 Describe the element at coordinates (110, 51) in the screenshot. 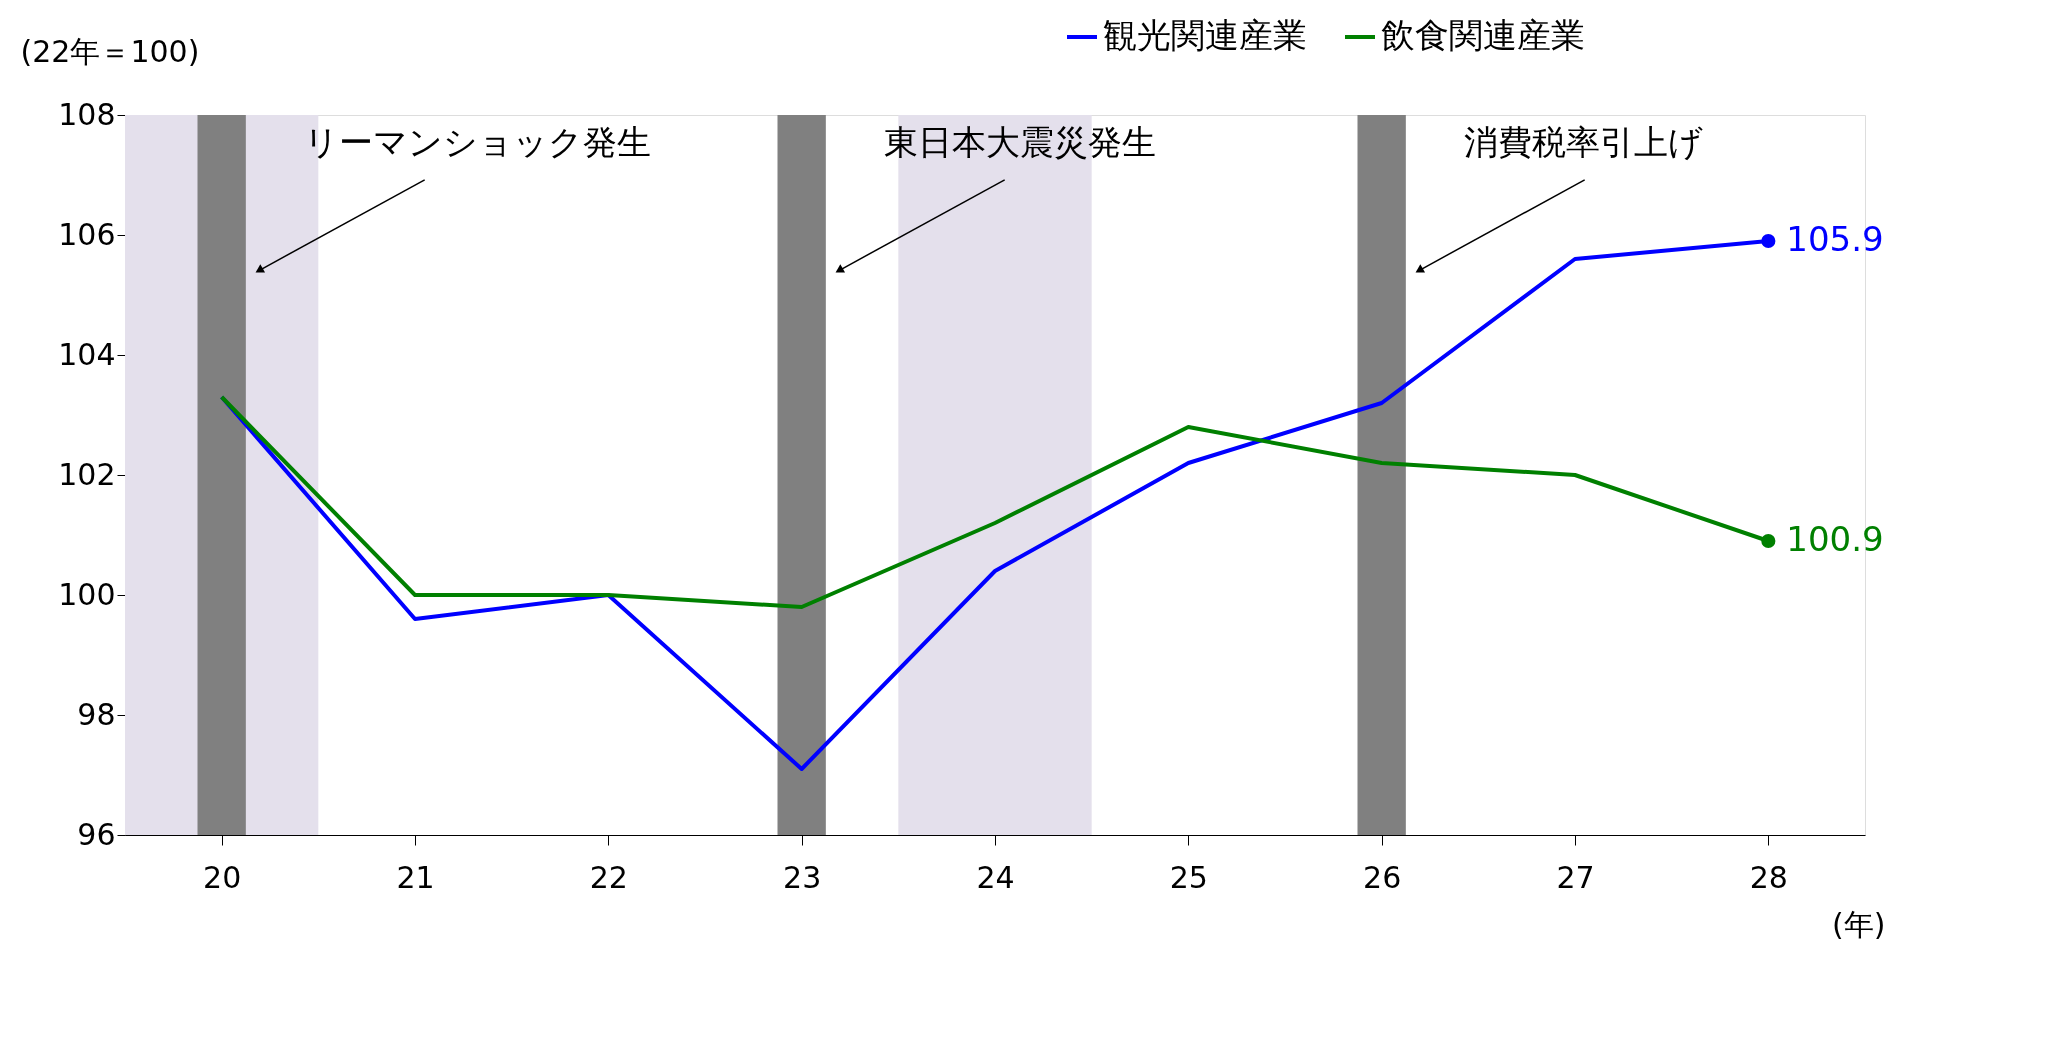

I see `y-axis-title: (22年＝100)` at that location.